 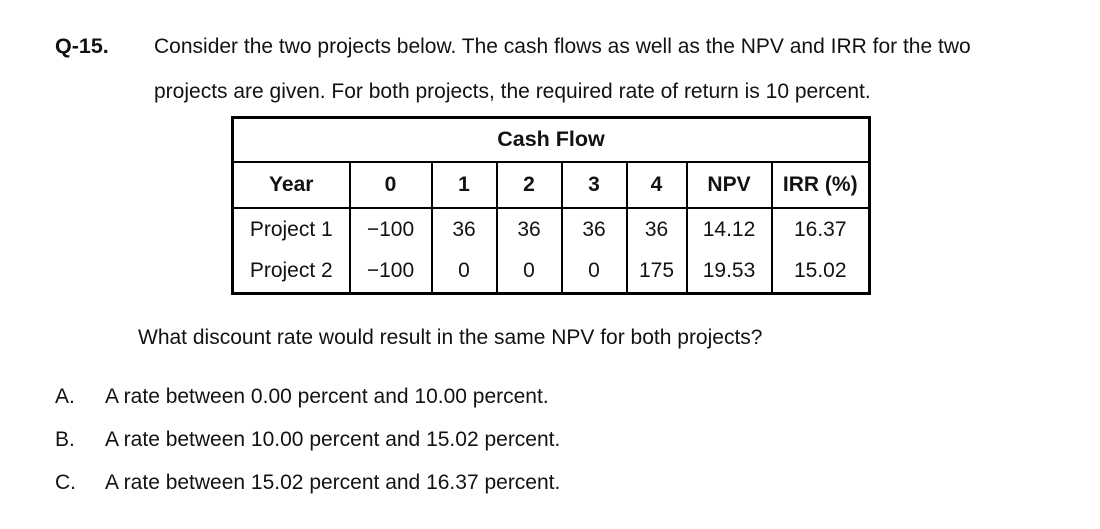 I want to click on table-cell-irr: 15.02, so click(x=820, y=272).